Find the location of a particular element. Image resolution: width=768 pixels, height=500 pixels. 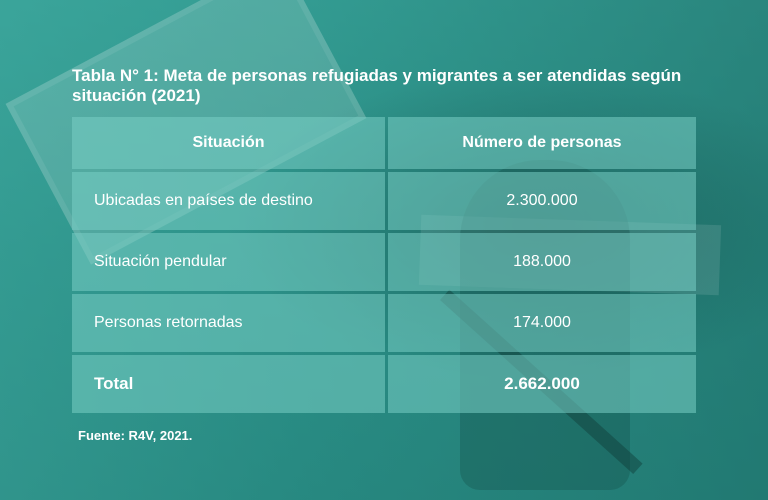

table-row: Ubicadas en países de destino 2.300.000 is located at coordinates (384, 201).